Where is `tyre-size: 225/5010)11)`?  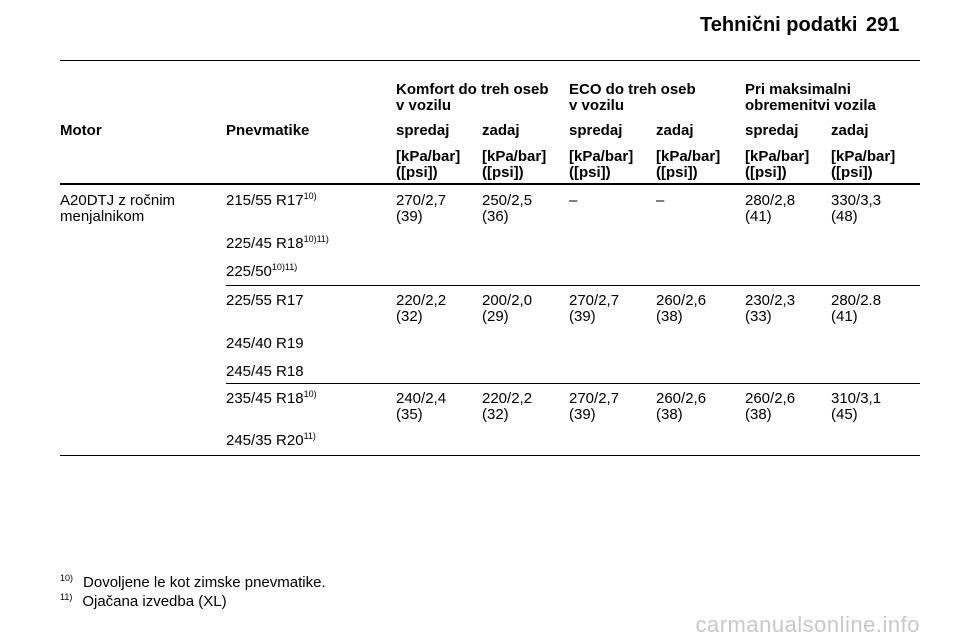
tyre-size: 225/5010)11) is located at coordinates (262, 271).